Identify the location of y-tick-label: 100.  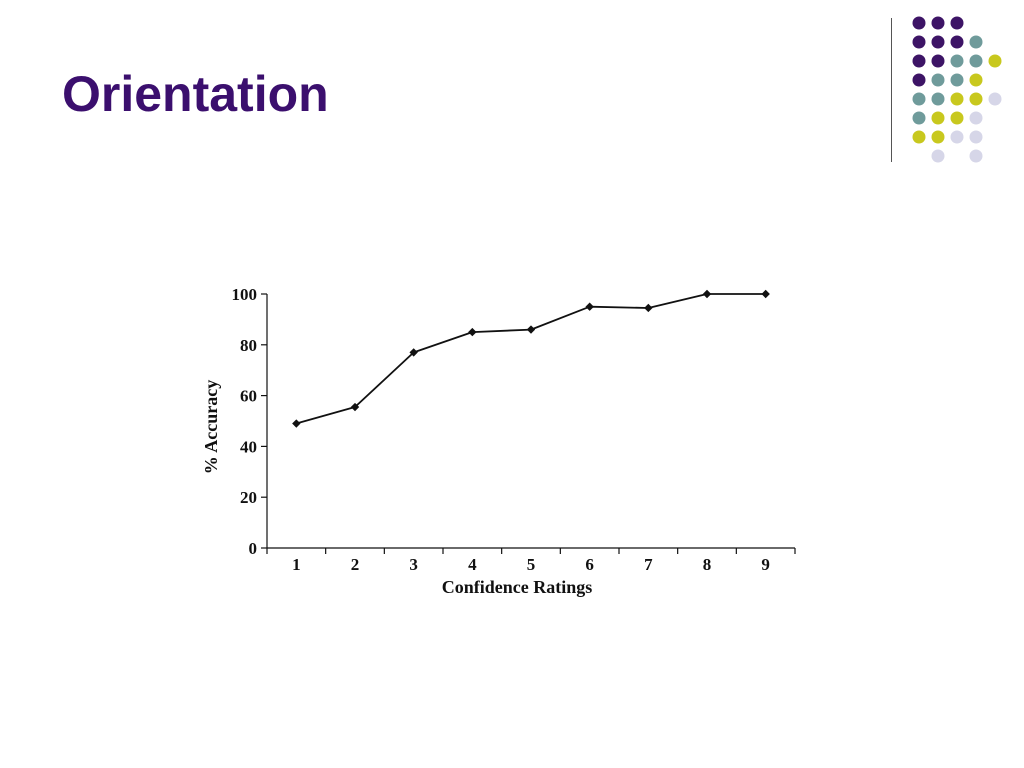
(245, 294).